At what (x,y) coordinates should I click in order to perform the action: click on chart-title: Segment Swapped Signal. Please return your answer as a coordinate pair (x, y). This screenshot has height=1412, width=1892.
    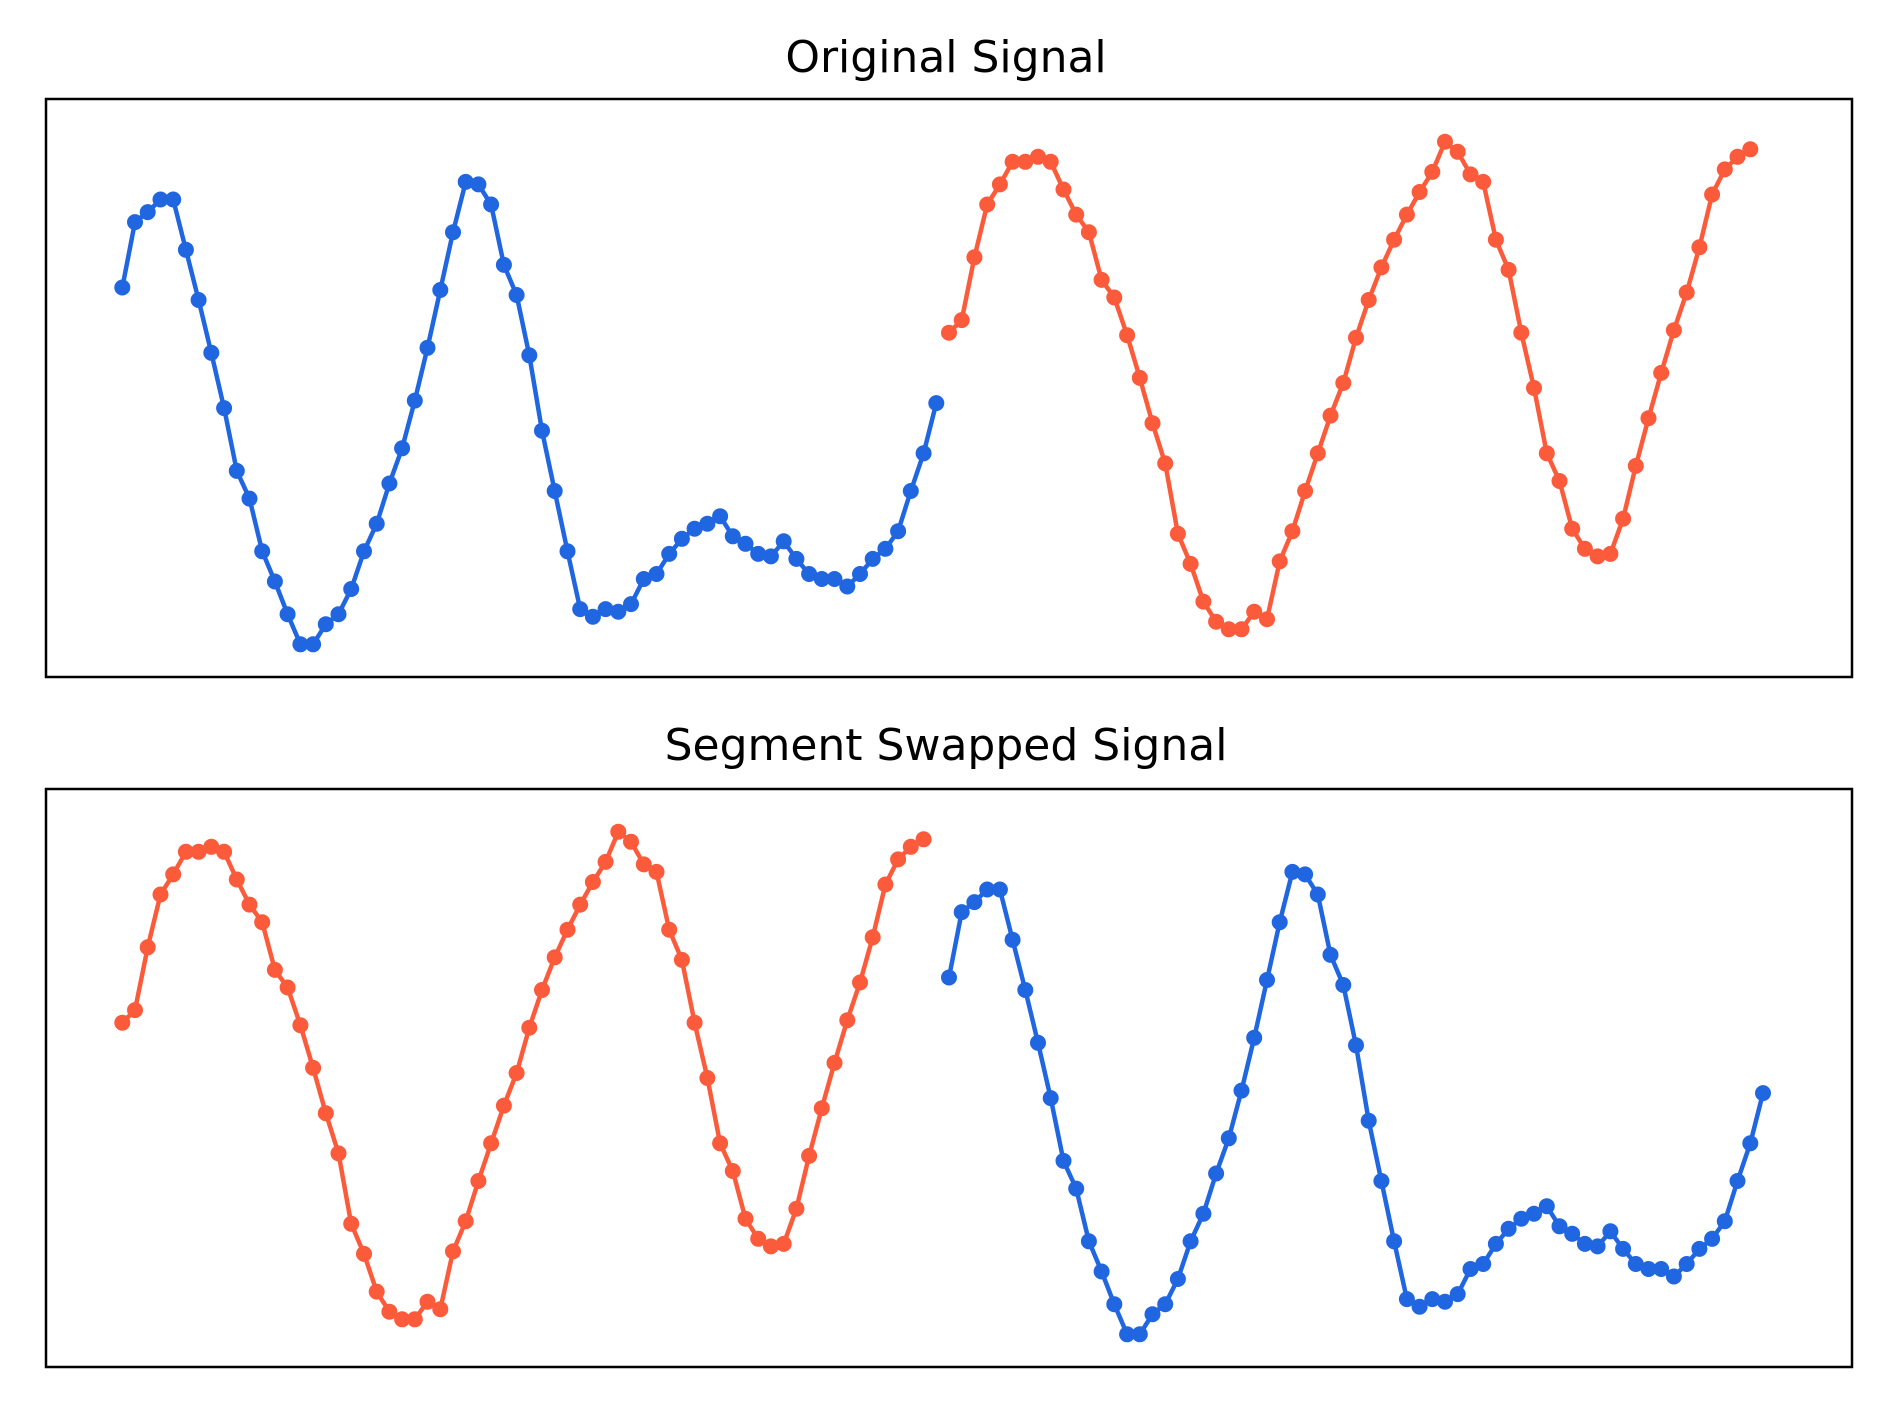
    Looking at the image, I should click on (946, 745).